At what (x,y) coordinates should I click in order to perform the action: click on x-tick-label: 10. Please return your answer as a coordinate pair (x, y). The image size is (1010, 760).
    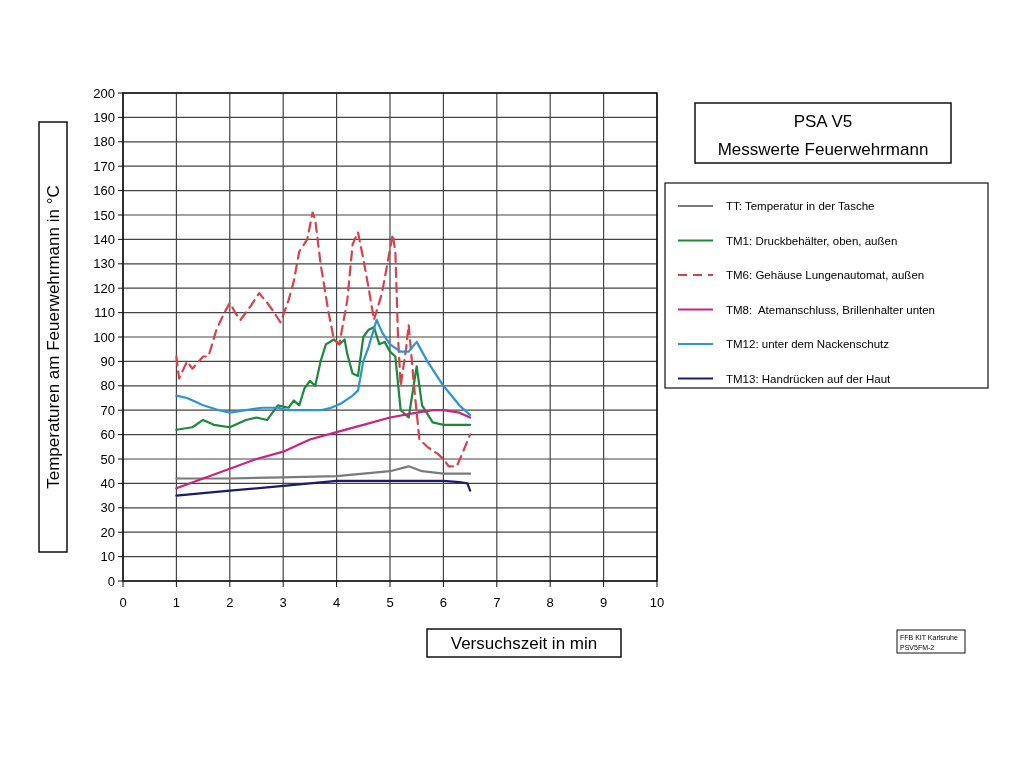
    Looking at the image, I should click on (657, 602).